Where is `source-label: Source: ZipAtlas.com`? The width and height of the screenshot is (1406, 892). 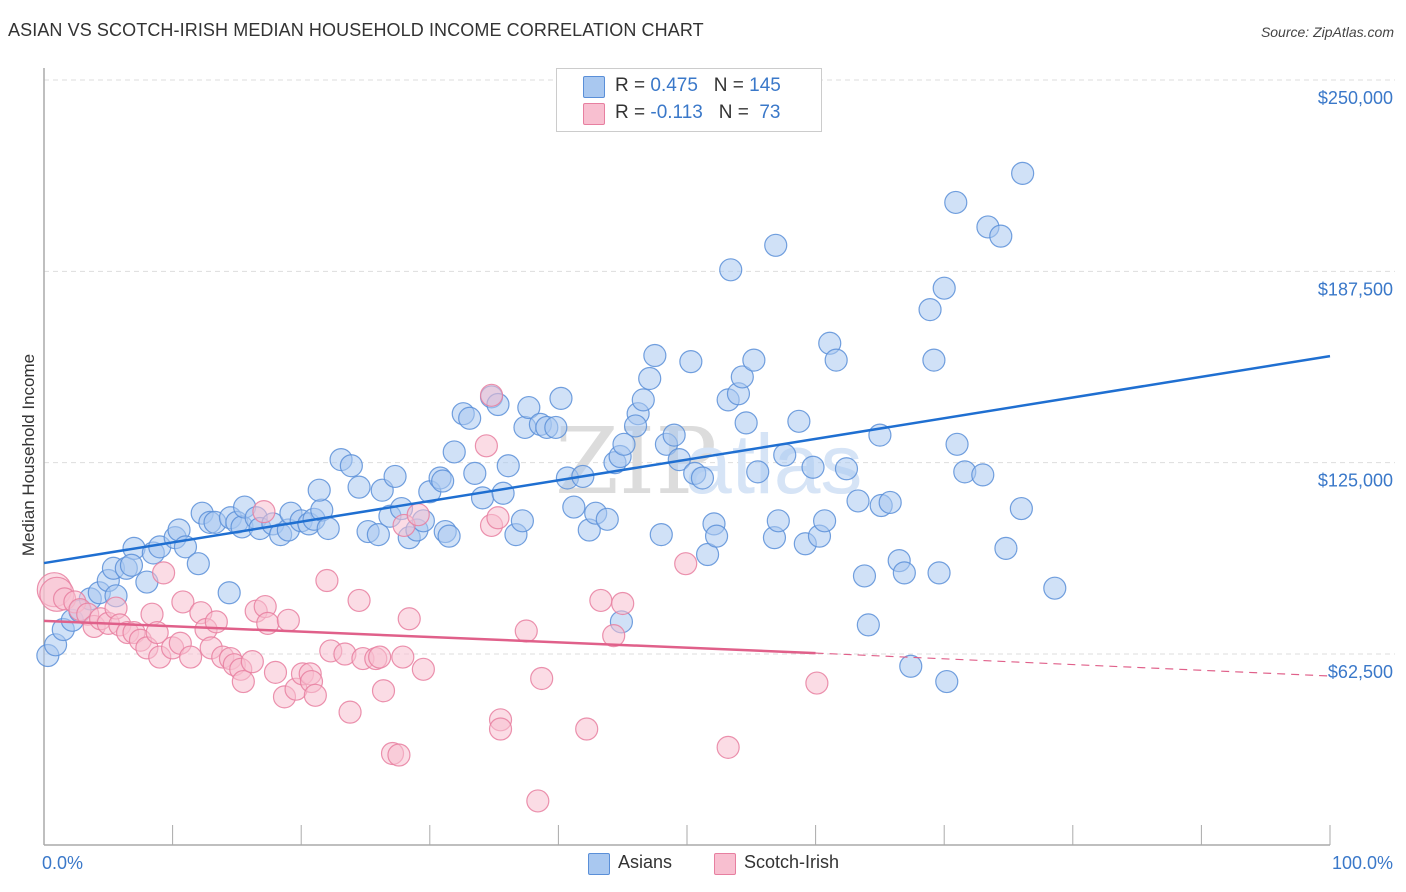 source-label: Source: ZipAtlas.com is located at coordinates (1327, 32).